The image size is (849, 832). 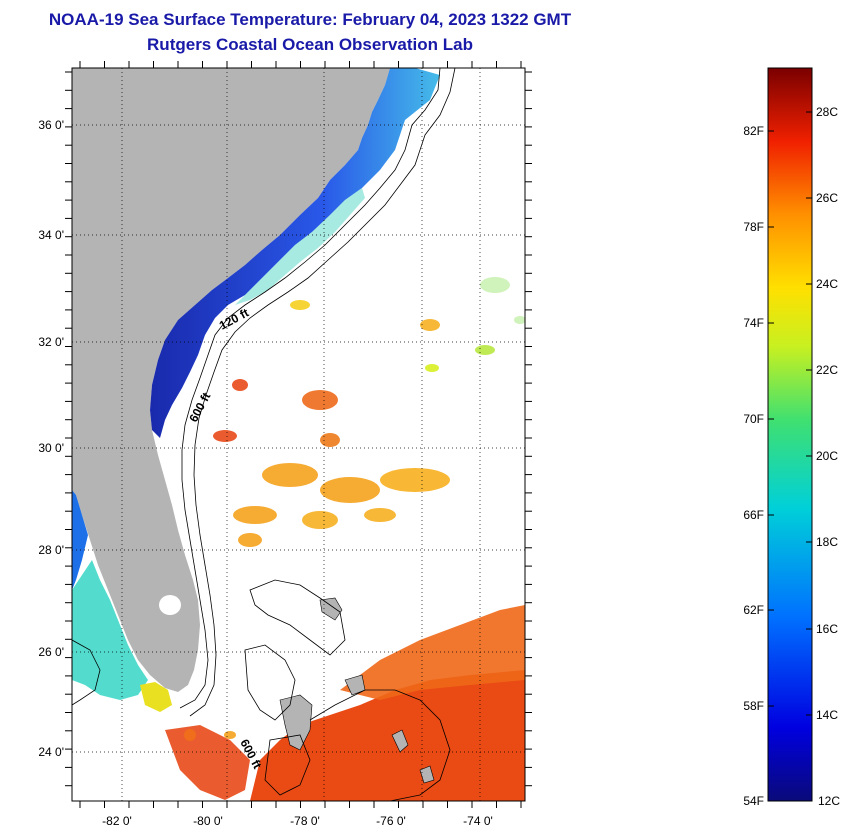 What do you see at coordinates (80, 540) in the screenshot?
I see `gulf-cold-water` at bounding box center [80, 540].